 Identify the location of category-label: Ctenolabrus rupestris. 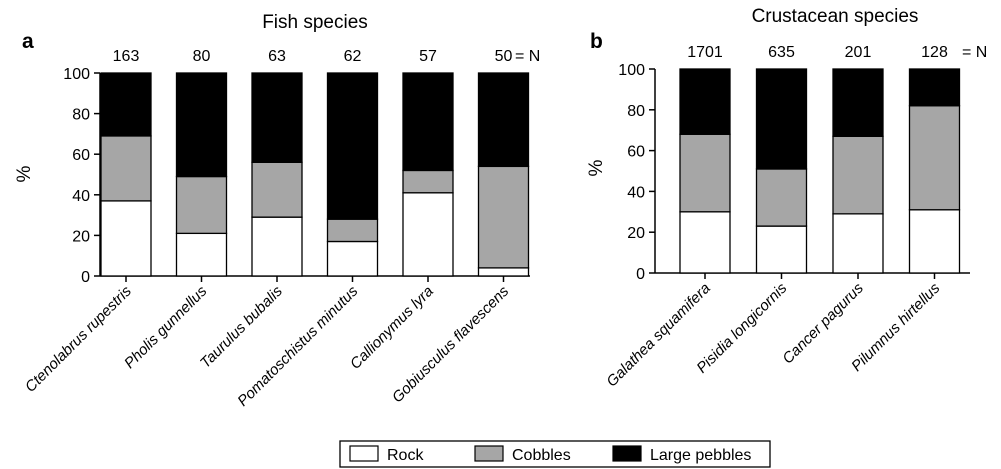
(78, 338).